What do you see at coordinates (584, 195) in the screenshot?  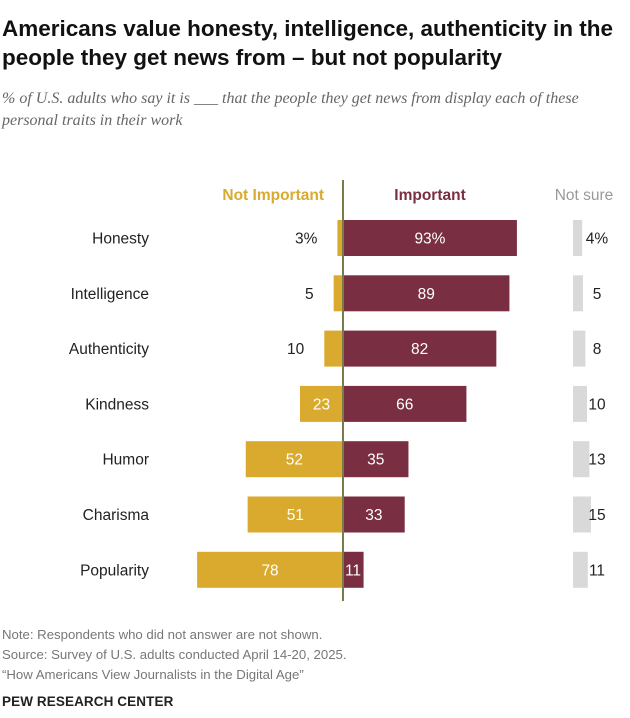 I see `legend-not-sure: Not sure` at bounding box center [584, 195].